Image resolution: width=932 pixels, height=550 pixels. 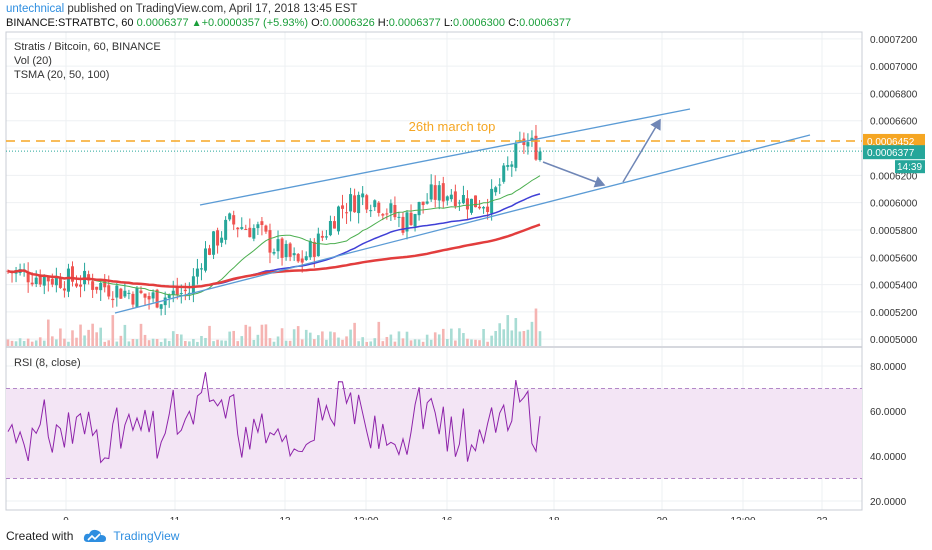 What do you see at coordinates (95, 535) in the screenshot?
I see `tradingview-cloud-icon` at bounding box center [95, 535].